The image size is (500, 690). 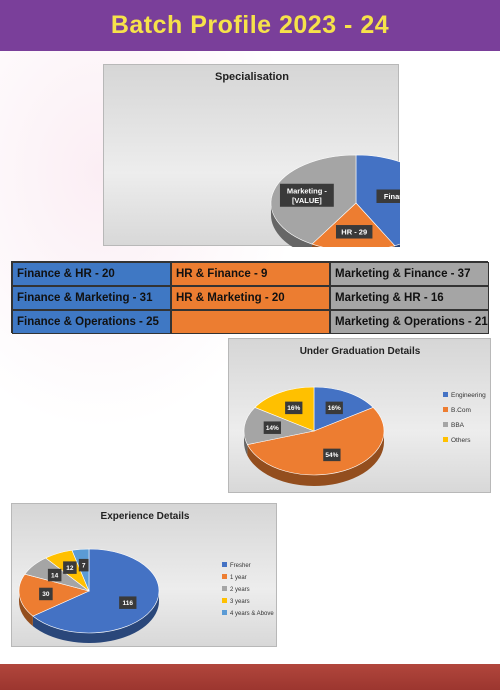 I want to click on data-label: 14, so click(x=55, y=575).